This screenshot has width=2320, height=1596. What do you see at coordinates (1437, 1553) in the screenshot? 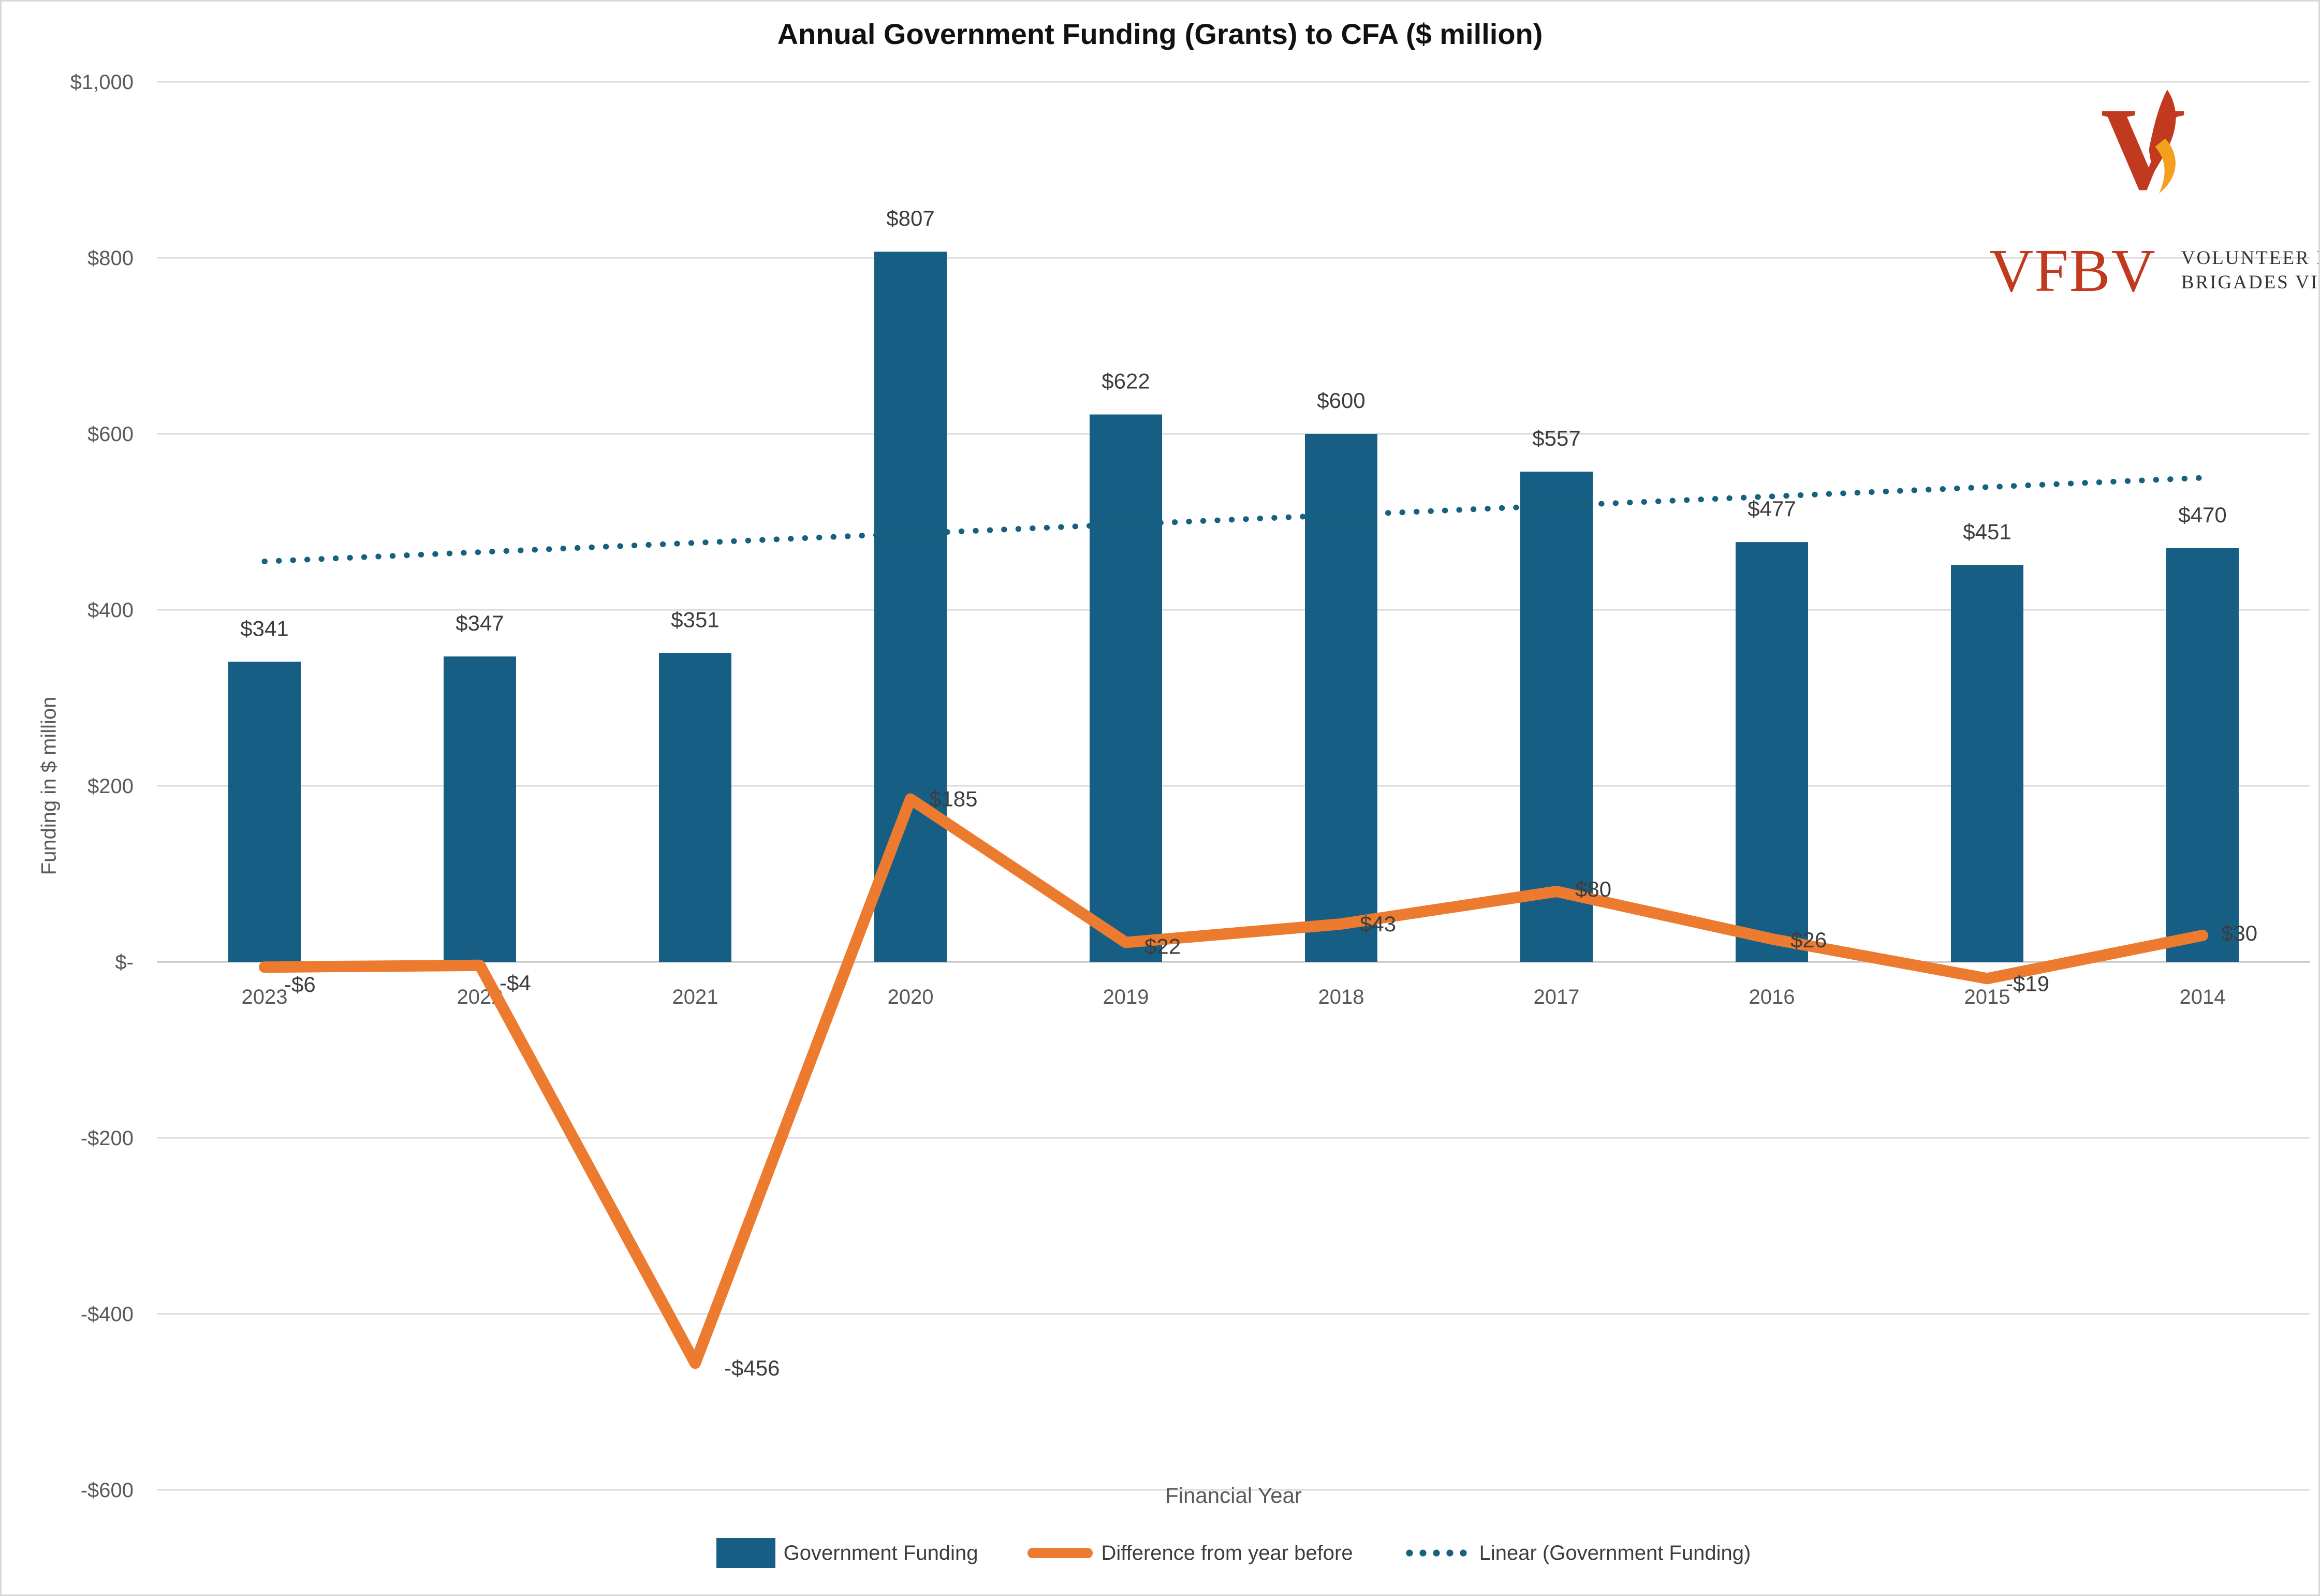
I see `legend-dotted-swatch-icon` at bounding box center [1437, 1553].